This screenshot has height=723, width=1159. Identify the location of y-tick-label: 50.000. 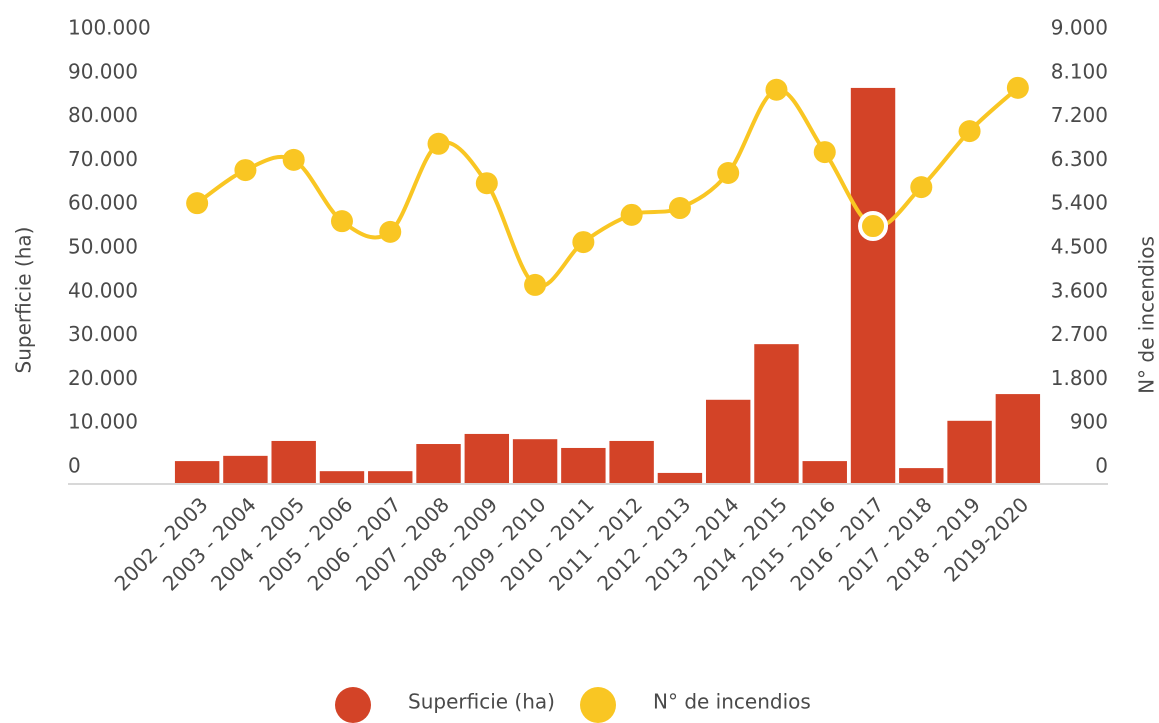
(103, 247).